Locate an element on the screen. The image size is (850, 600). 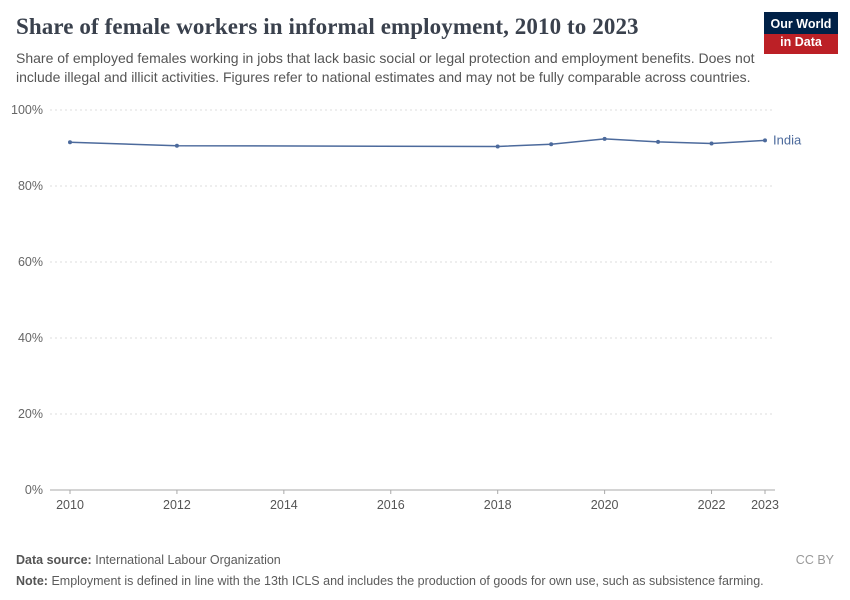
y-tick-label: 0% is located at coordinates (34, 490).